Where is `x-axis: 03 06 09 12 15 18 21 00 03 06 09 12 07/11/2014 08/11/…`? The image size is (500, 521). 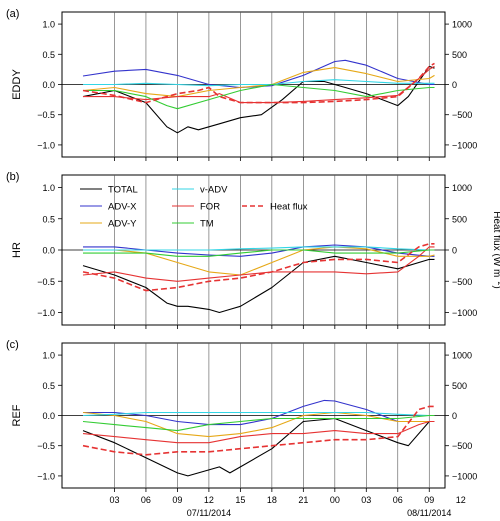
x-axis: 03 06 09 12 15 18 21 00 03 06 09 12 07/11/2014 08/11/… is located at coordinates (287, 506).